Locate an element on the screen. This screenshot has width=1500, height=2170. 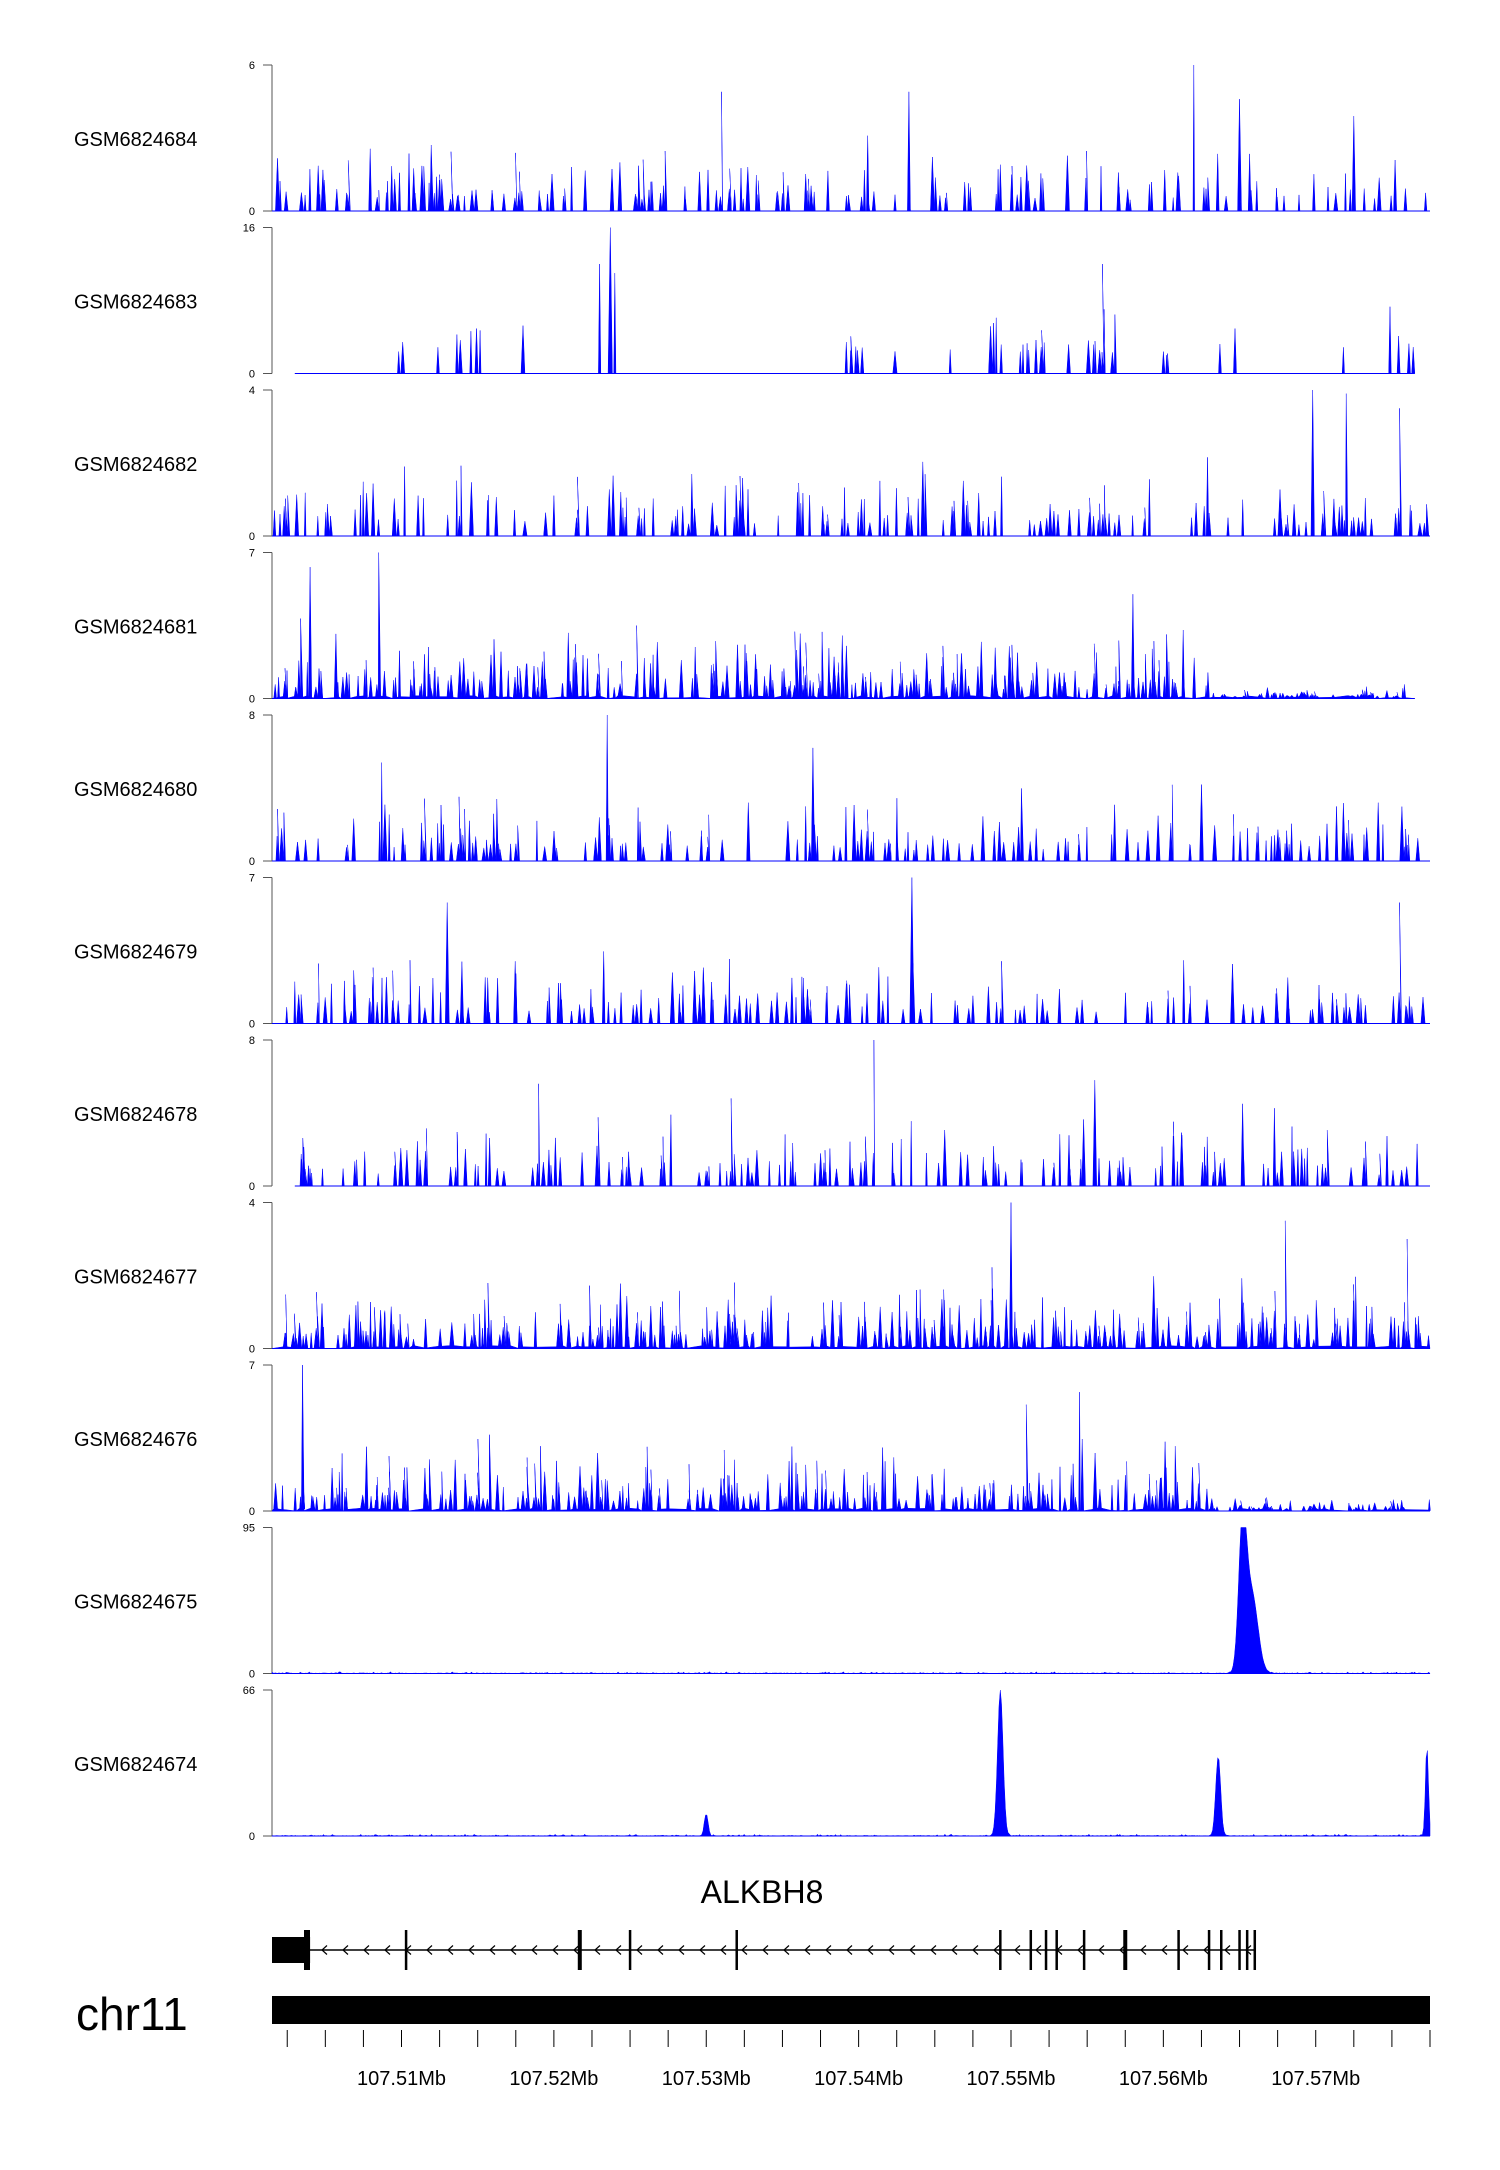
axis-tick-label: 107.51Mb is located at coordinates (401, 2079).